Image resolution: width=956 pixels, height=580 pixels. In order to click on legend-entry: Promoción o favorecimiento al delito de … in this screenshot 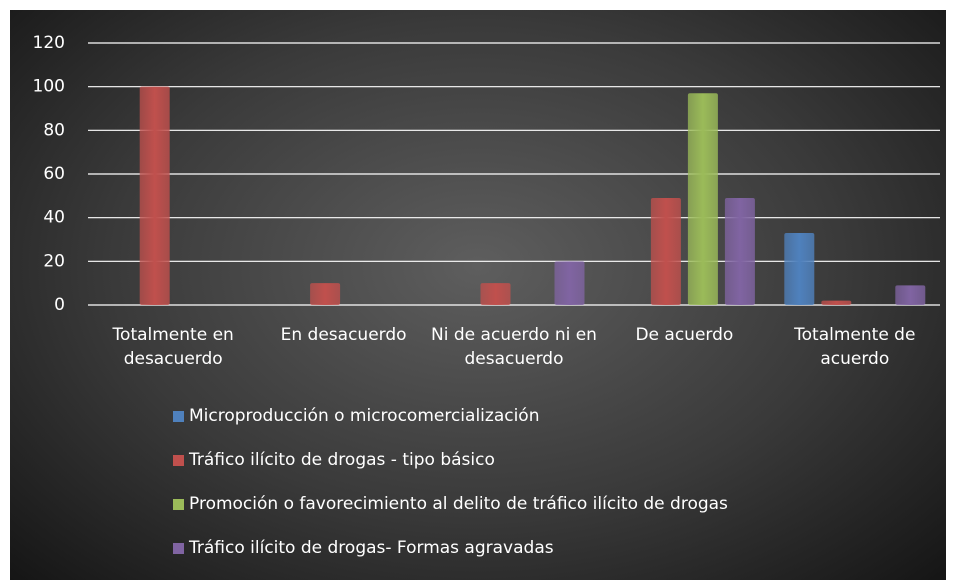, I will do `click(450, 504)`.